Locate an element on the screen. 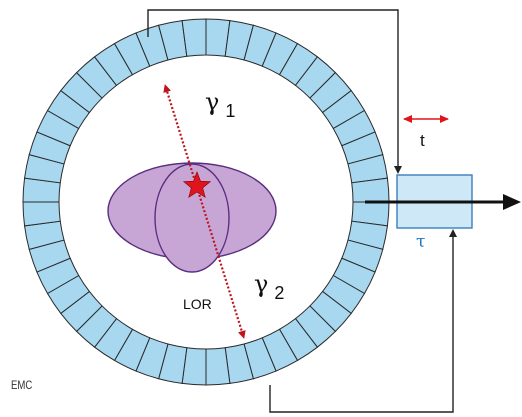  body-inner-ellipse is located at coordinates (192, 218).